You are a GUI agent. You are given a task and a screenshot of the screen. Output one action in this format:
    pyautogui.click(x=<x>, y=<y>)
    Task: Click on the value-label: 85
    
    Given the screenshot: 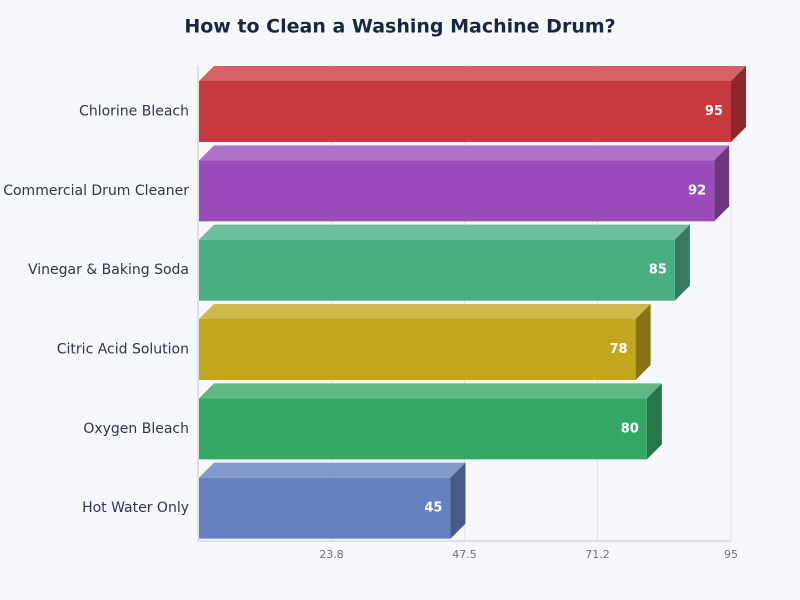 What is the action you would take?
    pyautogui.click(x=658, y=270)
    